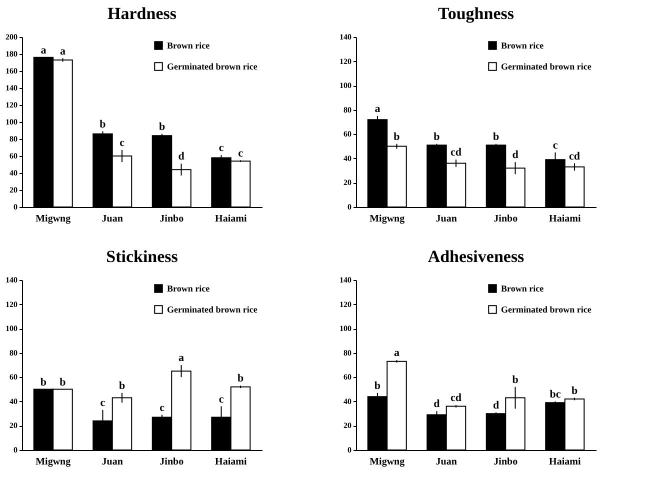 The height and width of the screenshot is (487, 669). What do you see at coordinates (142, 13) in the screenshot?
I see `chart-title: Hardness` at bounding box center [142, 13].